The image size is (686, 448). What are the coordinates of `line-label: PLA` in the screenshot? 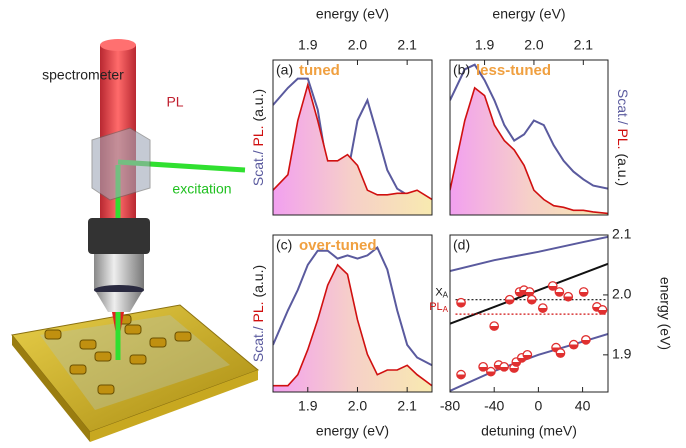 It's located at (438, 307).